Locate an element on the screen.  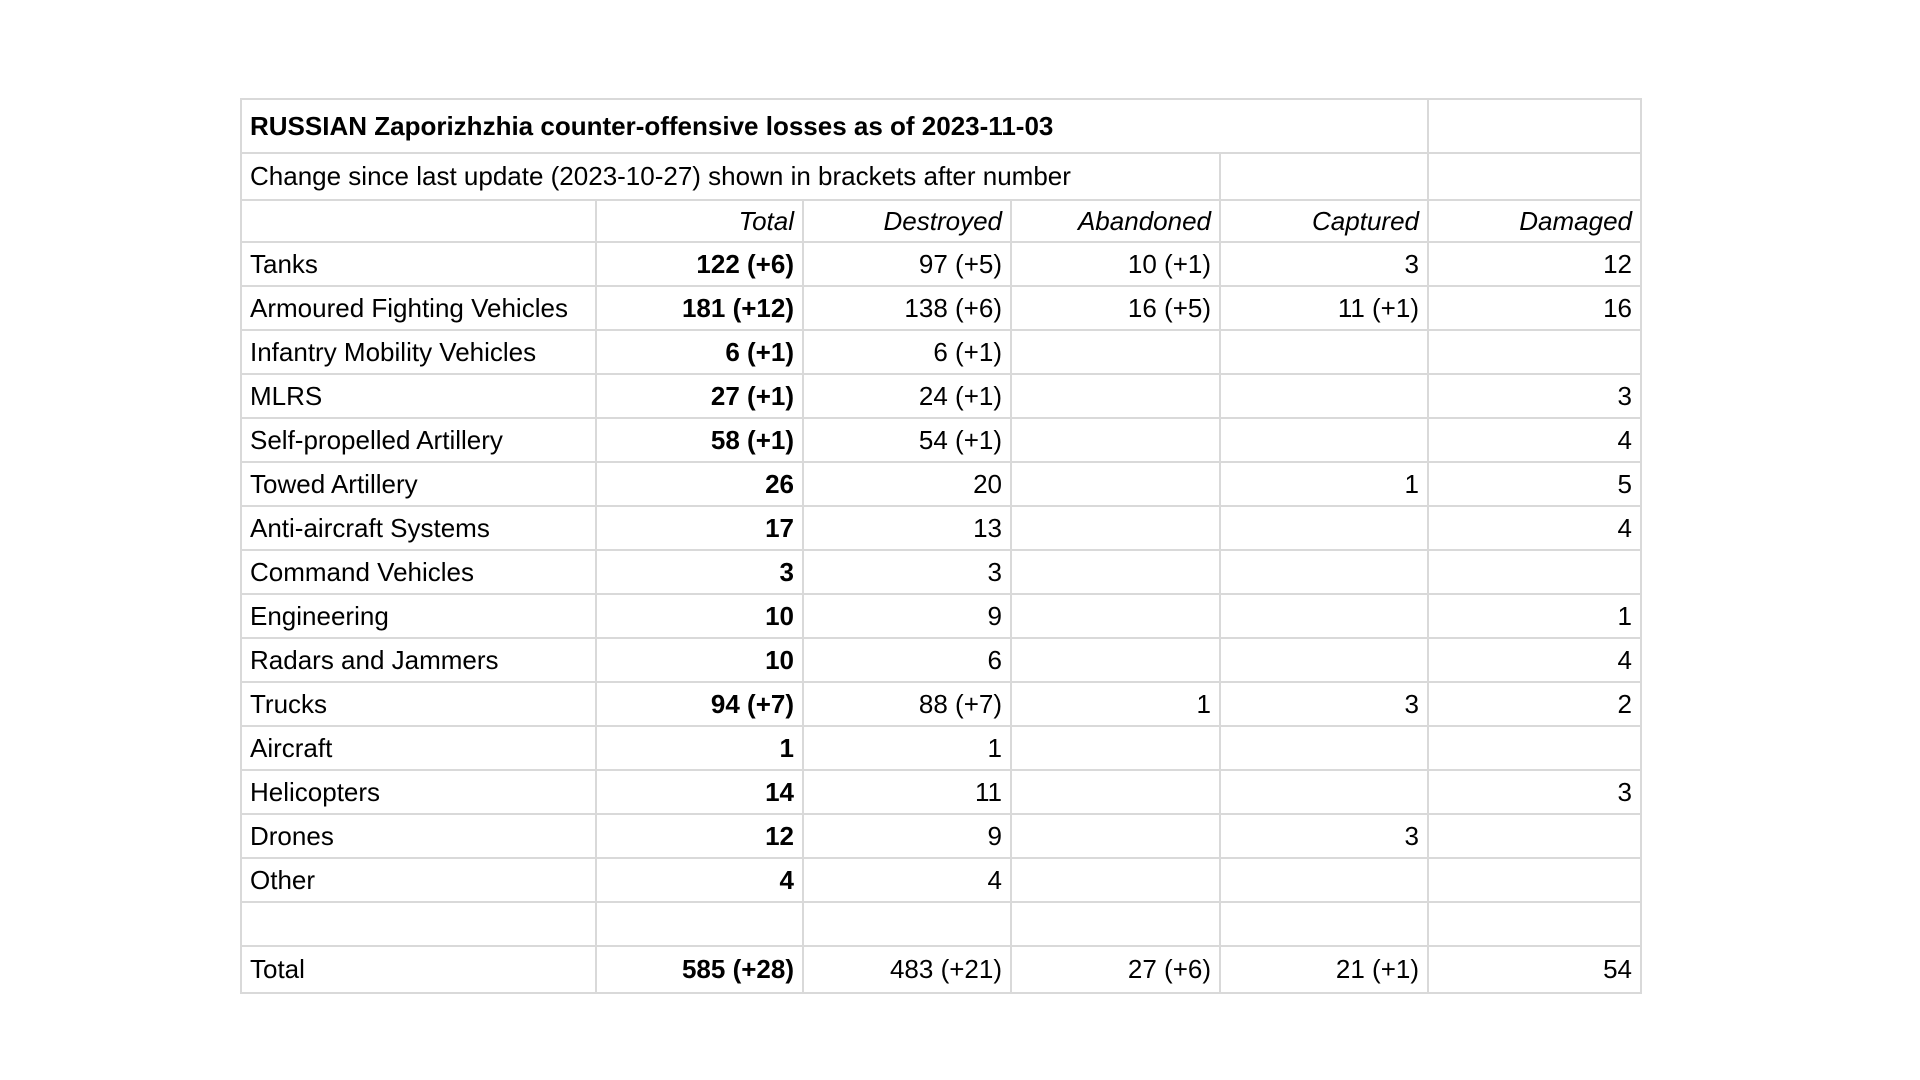
table-row: Aircraft 1 1 is located at coordinates (941, 748).